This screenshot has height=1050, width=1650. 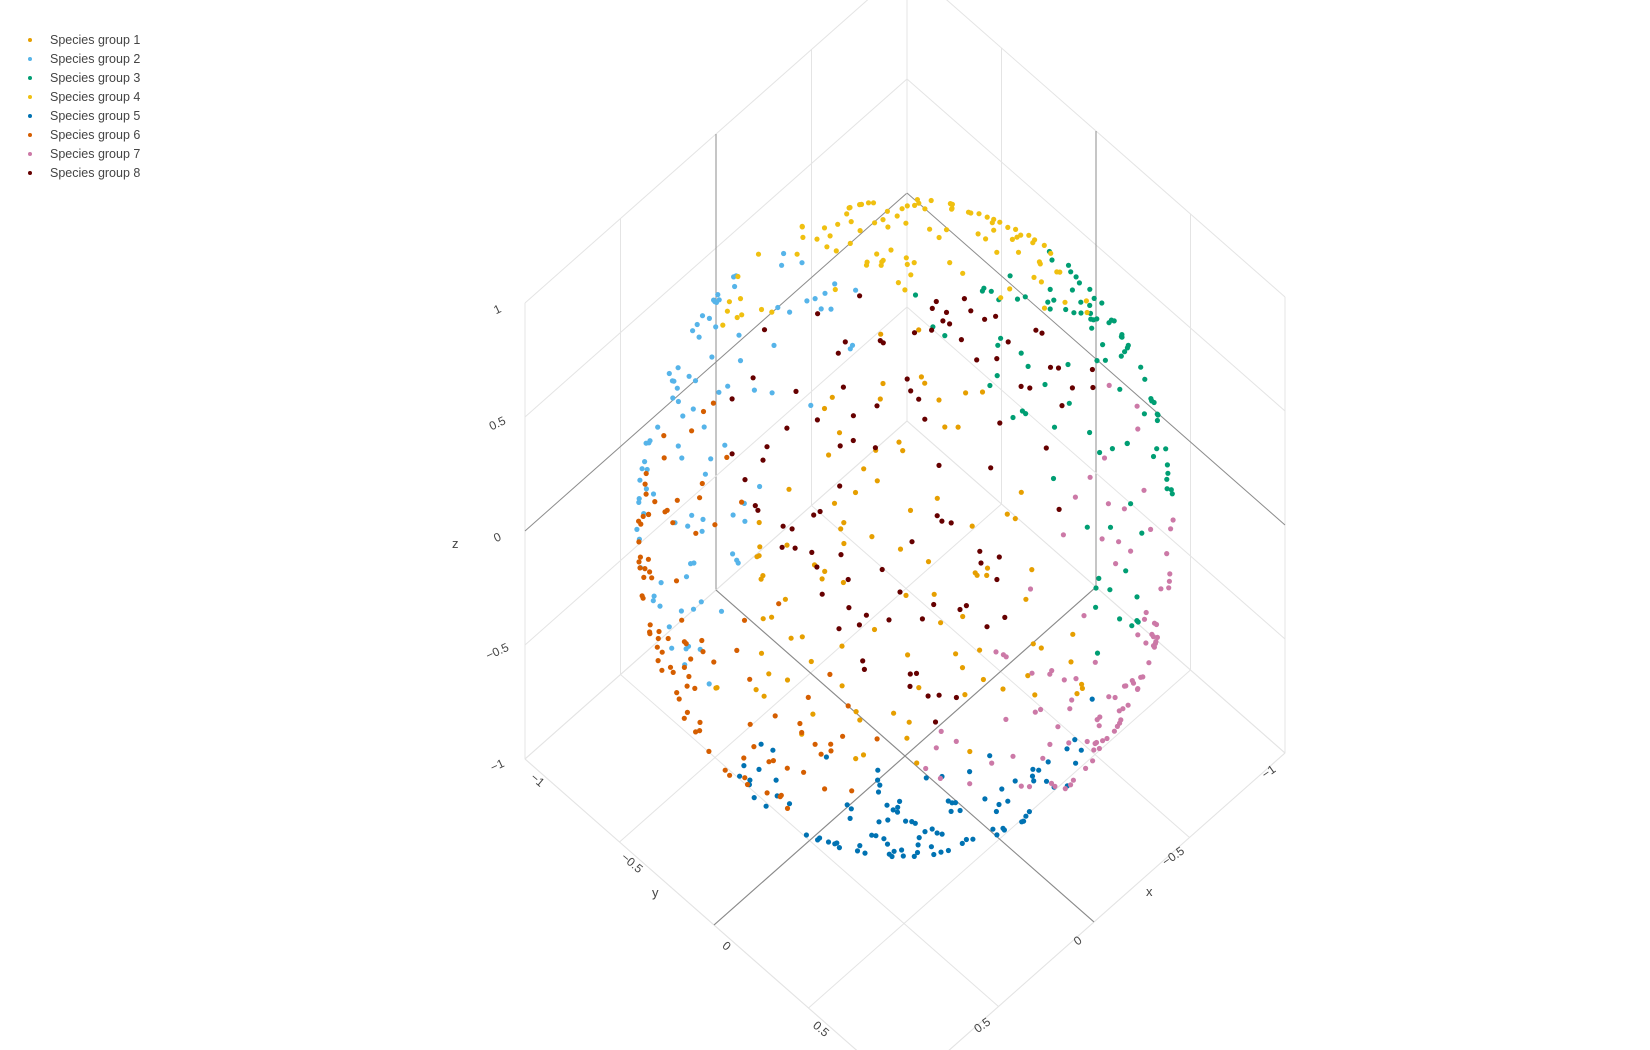 What do you see at coordinates (497, 309) in the screenshot?
I see `z-tick-label: 1` at bounding box center [497, 309].